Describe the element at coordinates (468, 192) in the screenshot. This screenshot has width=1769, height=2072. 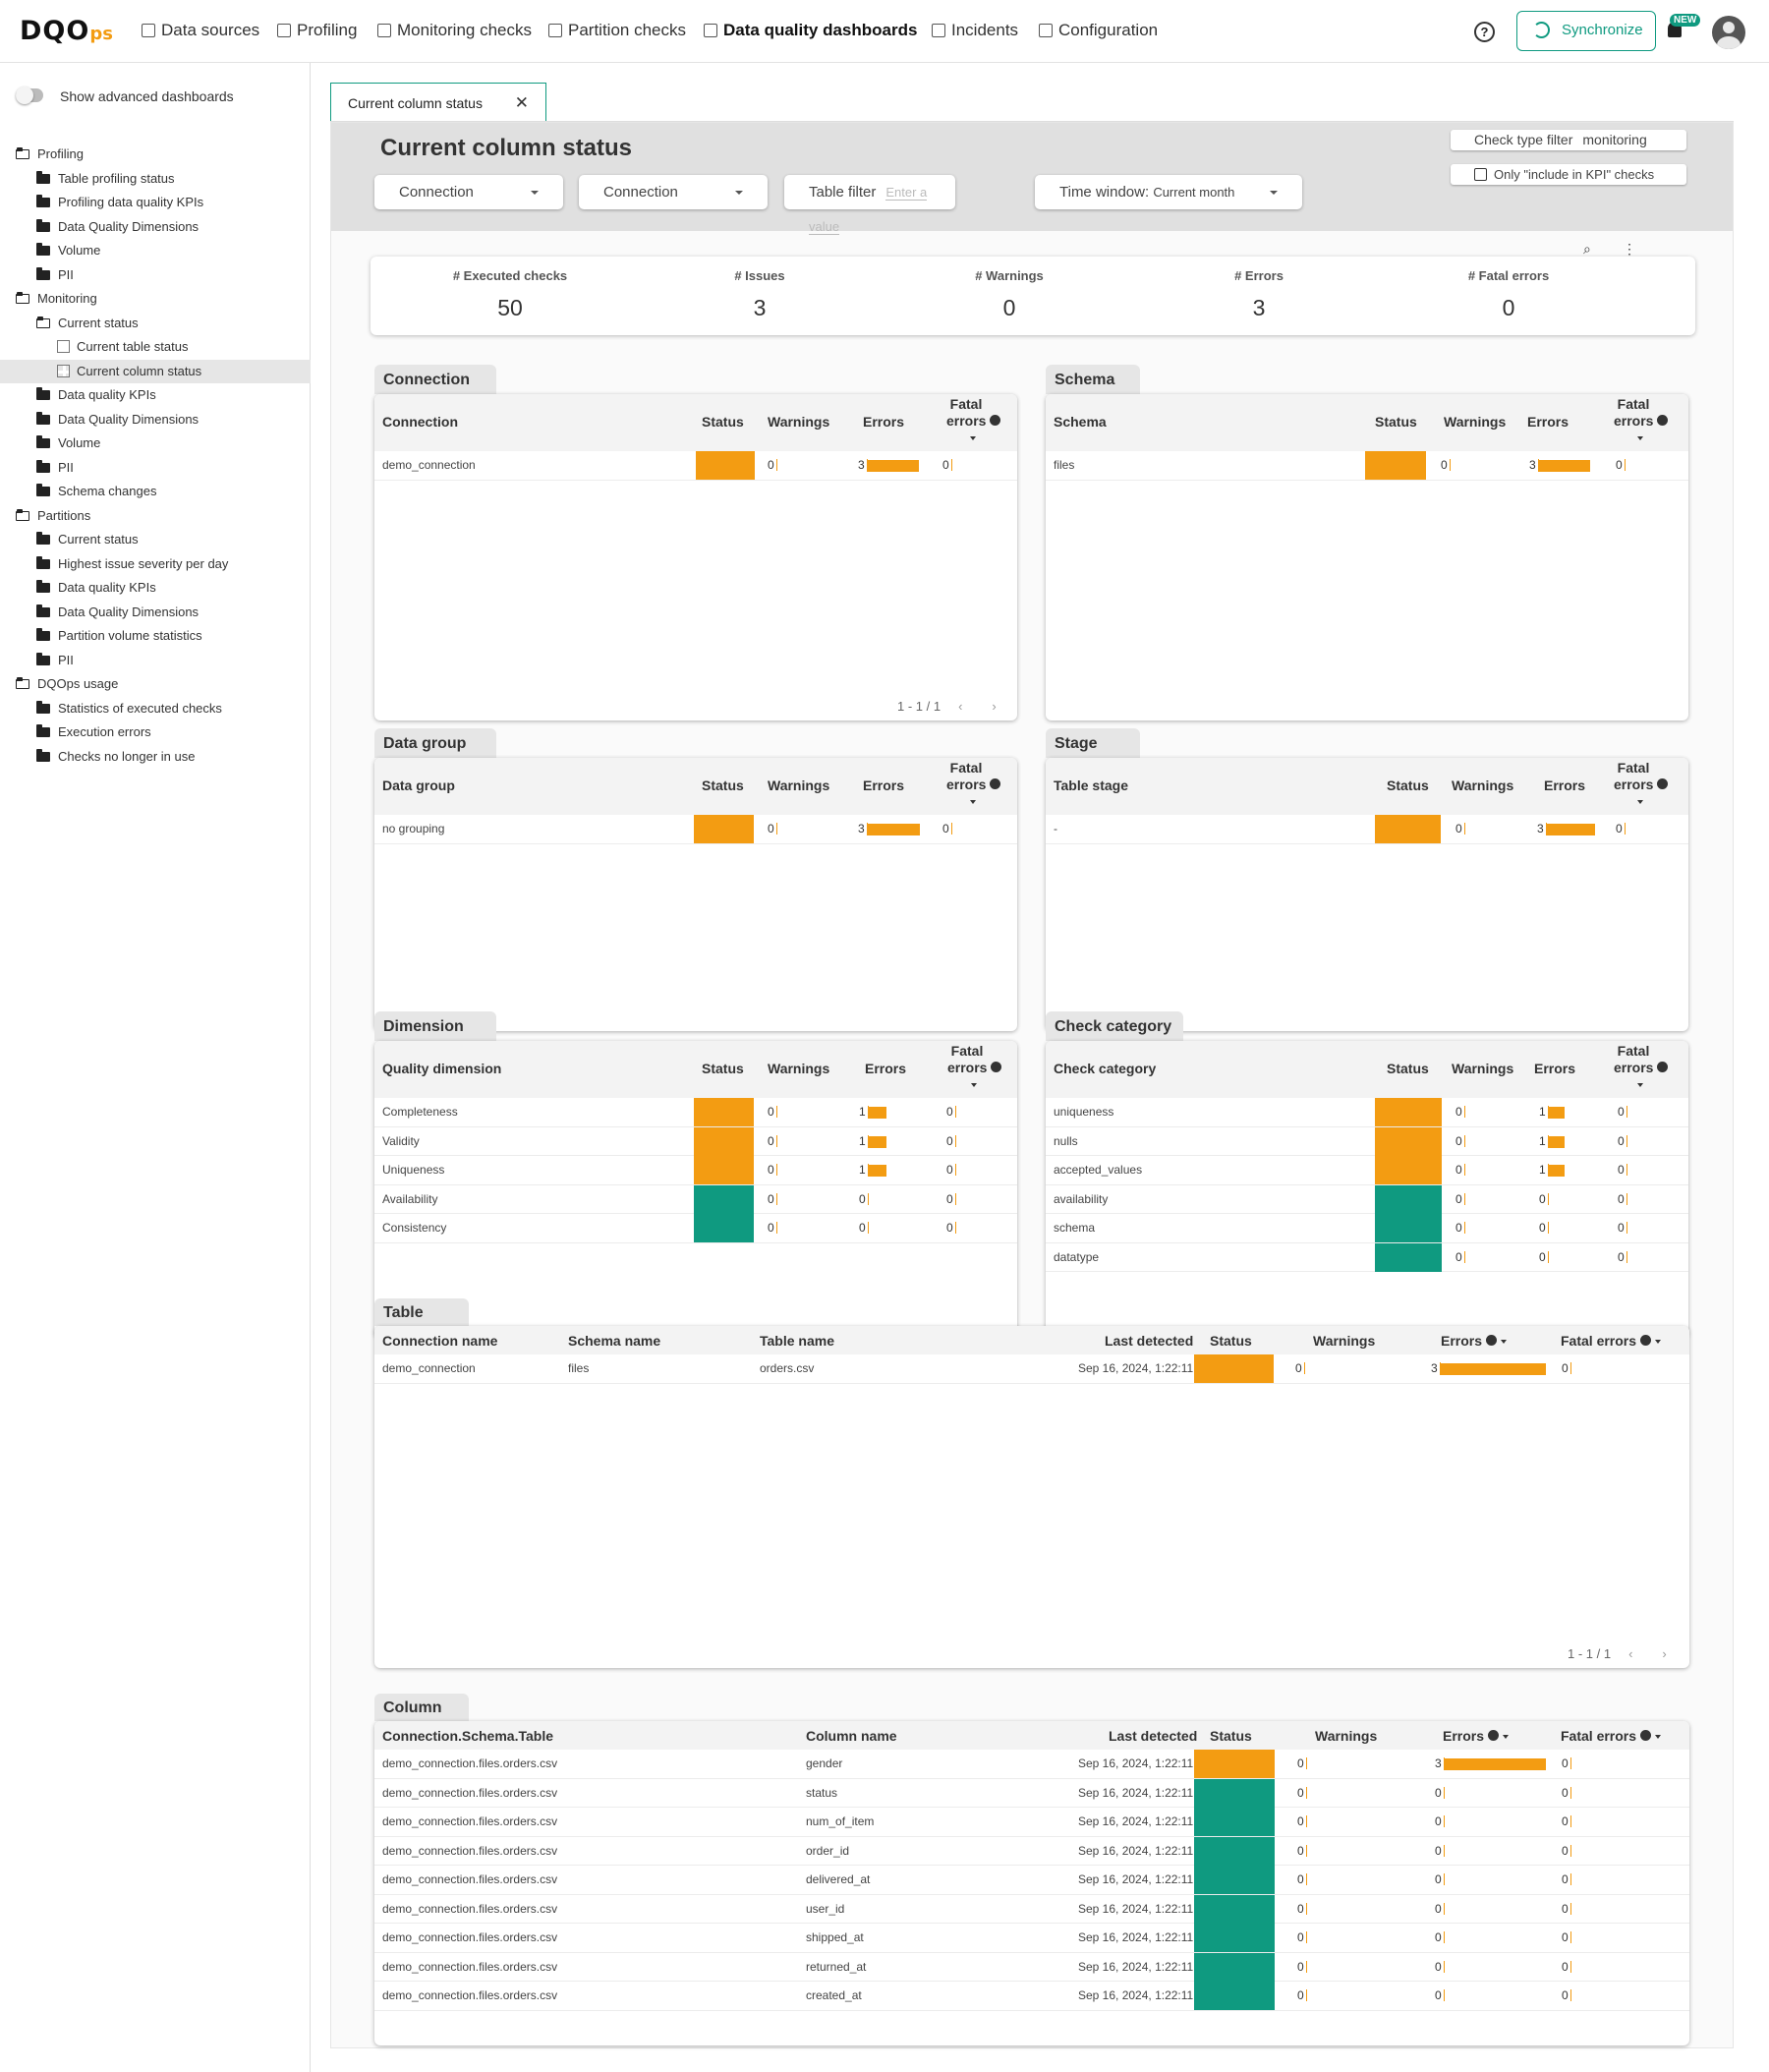
I see `connection-dropdown-1: Connection` at that location.